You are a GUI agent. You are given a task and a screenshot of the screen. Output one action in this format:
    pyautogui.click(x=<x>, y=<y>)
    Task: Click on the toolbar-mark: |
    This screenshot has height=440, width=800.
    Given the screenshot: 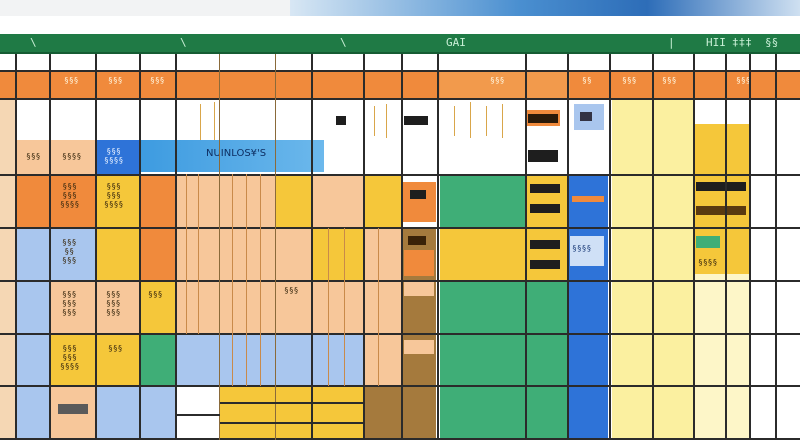 What is the action you would take?
    pyautogui.click(x=671, y=42)
    